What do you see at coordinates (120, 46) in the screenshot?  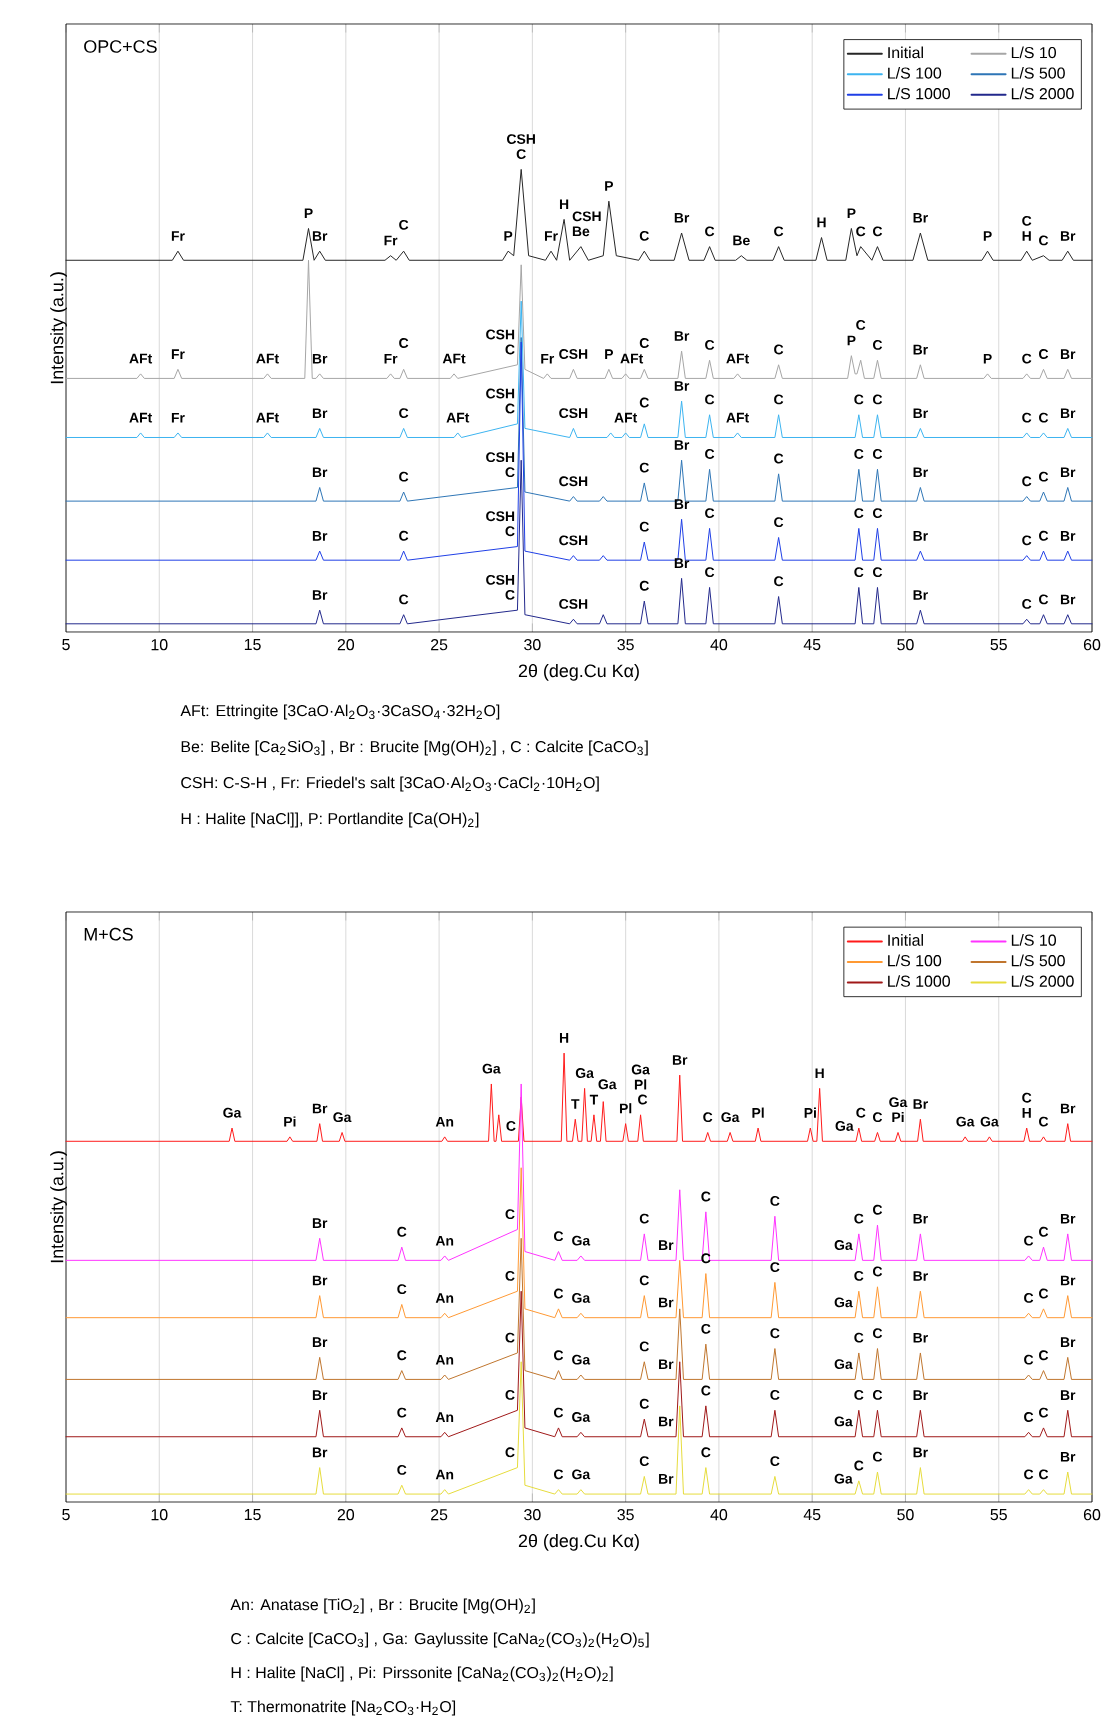 I see `chart-title: OPC+CS` at bounding box center [120, 46].